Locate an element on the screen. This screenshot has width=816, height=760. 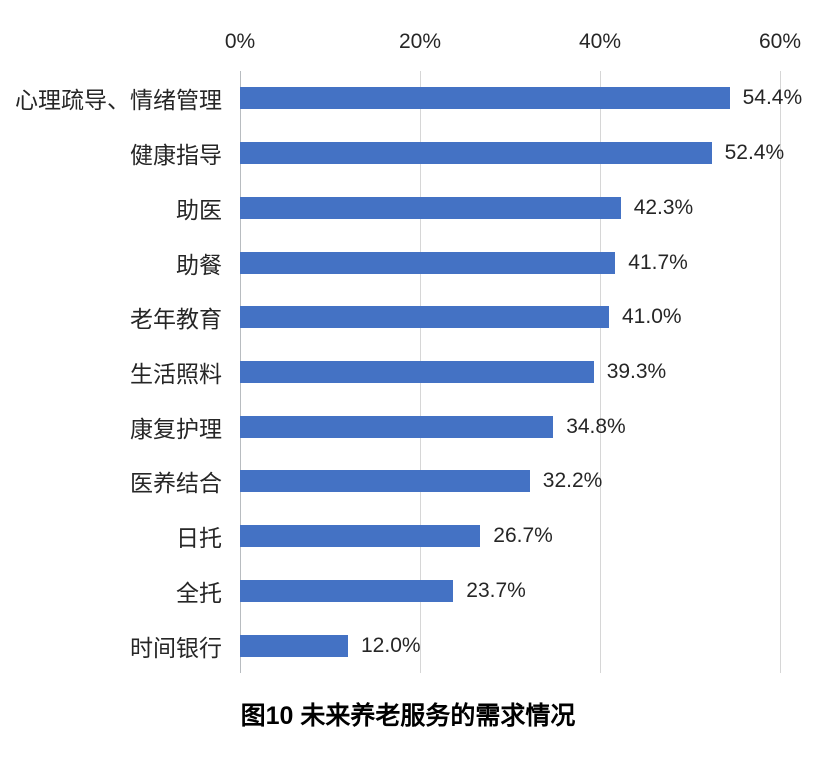
category-label: 时间银行 is located at coordinates (176, 647).